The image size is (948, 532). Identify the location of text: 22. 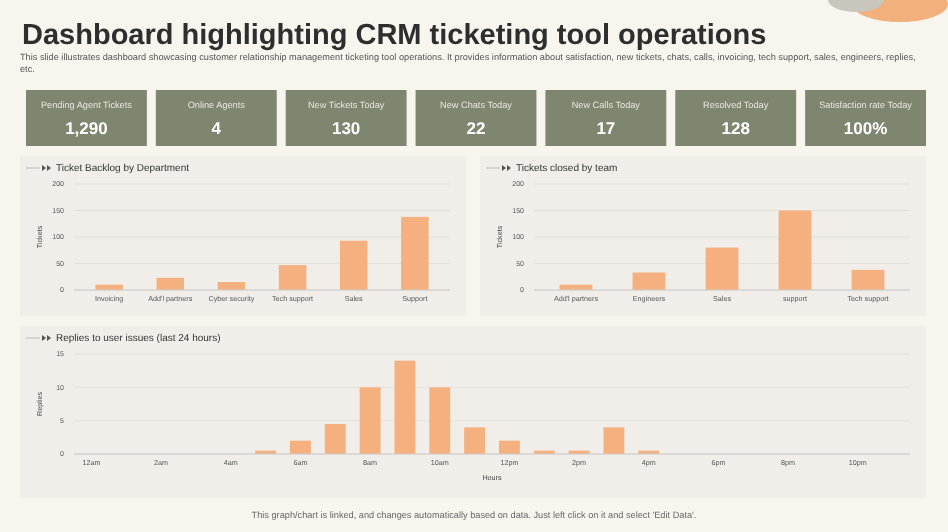
(476, 128).